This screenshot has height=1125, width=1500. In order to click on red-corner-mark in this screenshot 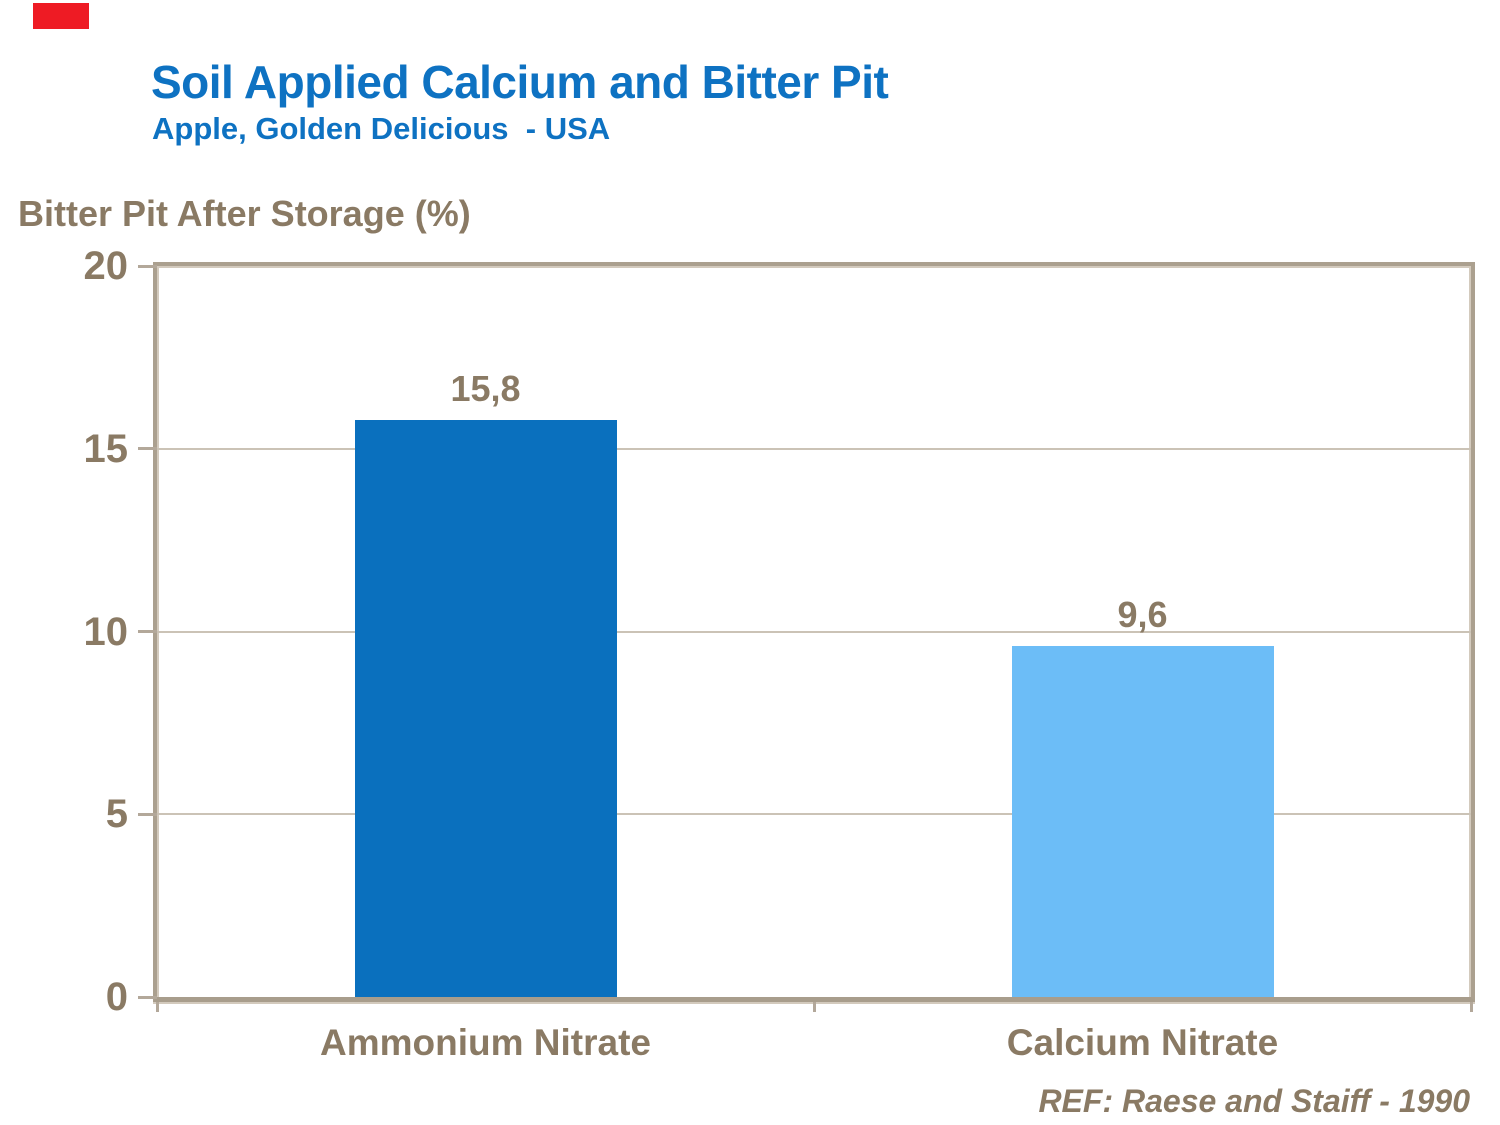, I will do `click(61, 16)`.